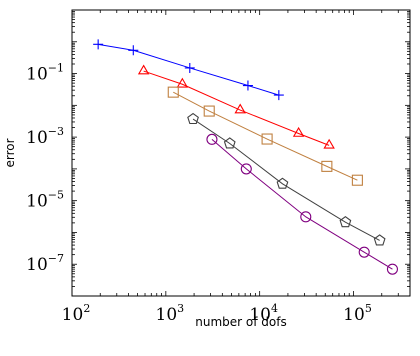 The height and width of the screenshot is (356, 420). What do you see at coordinates (263, 313) in the screenshot?
I see `x-tick-label: 10⁴` at bounding box center [263, 313].